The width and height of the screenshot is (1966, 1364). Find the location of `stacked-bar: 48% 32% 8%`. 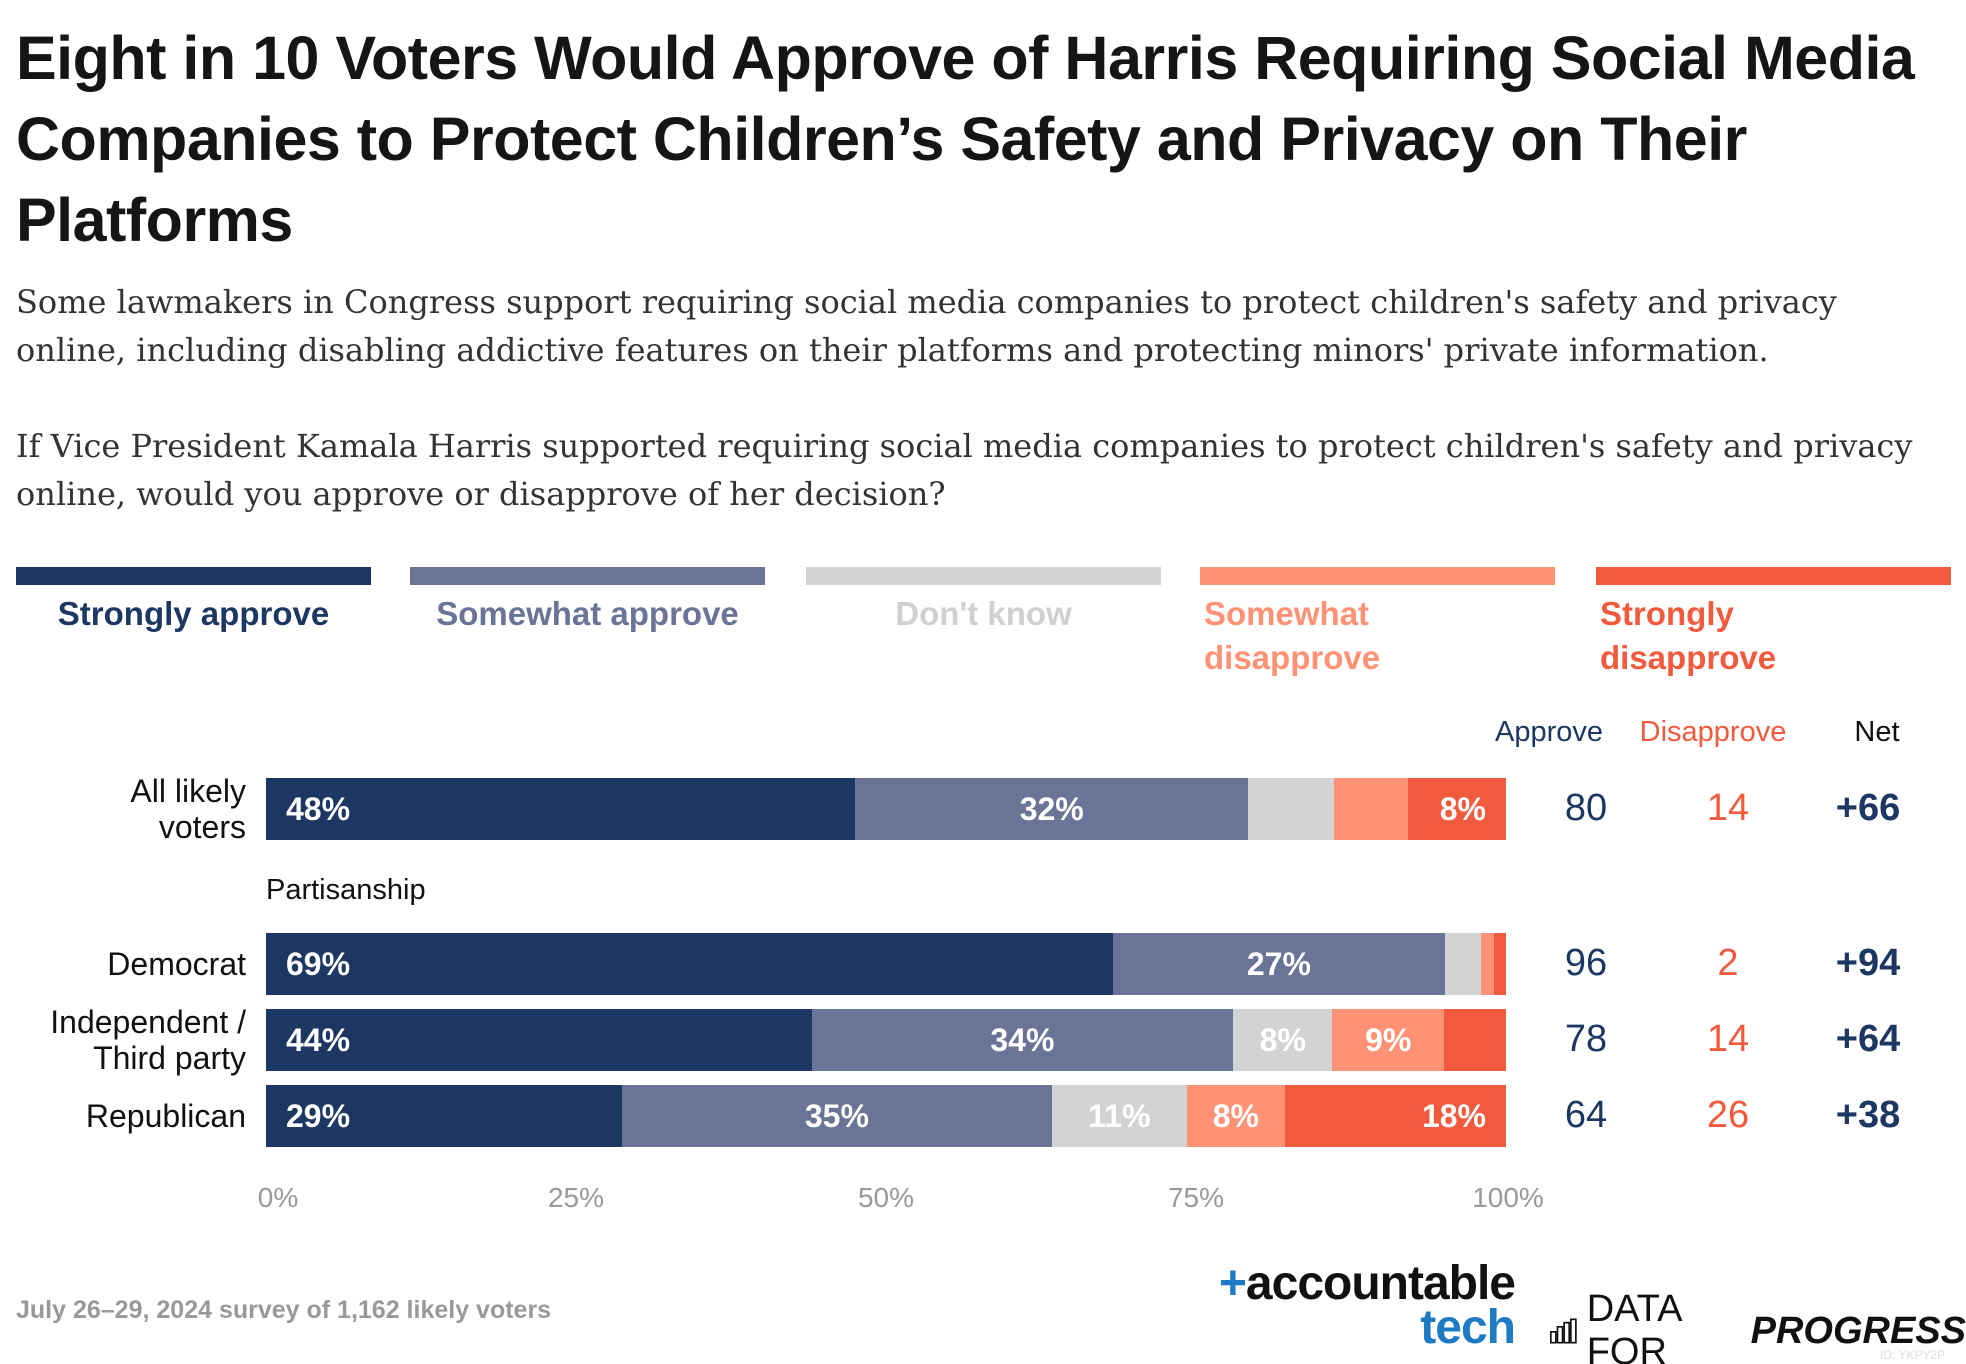

stacked-bar: 48% 32% 8% is located at coordinates (886, 809).